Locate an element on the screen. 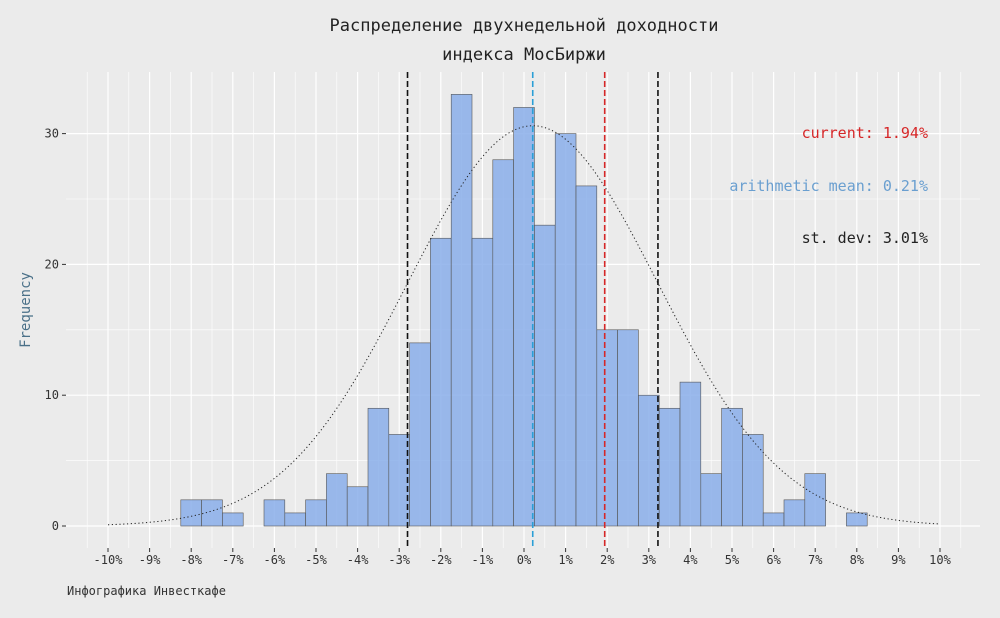 The image size is (1000, 618). caption: Инфографика Инвесткафе is located at coordinates (146, 591).